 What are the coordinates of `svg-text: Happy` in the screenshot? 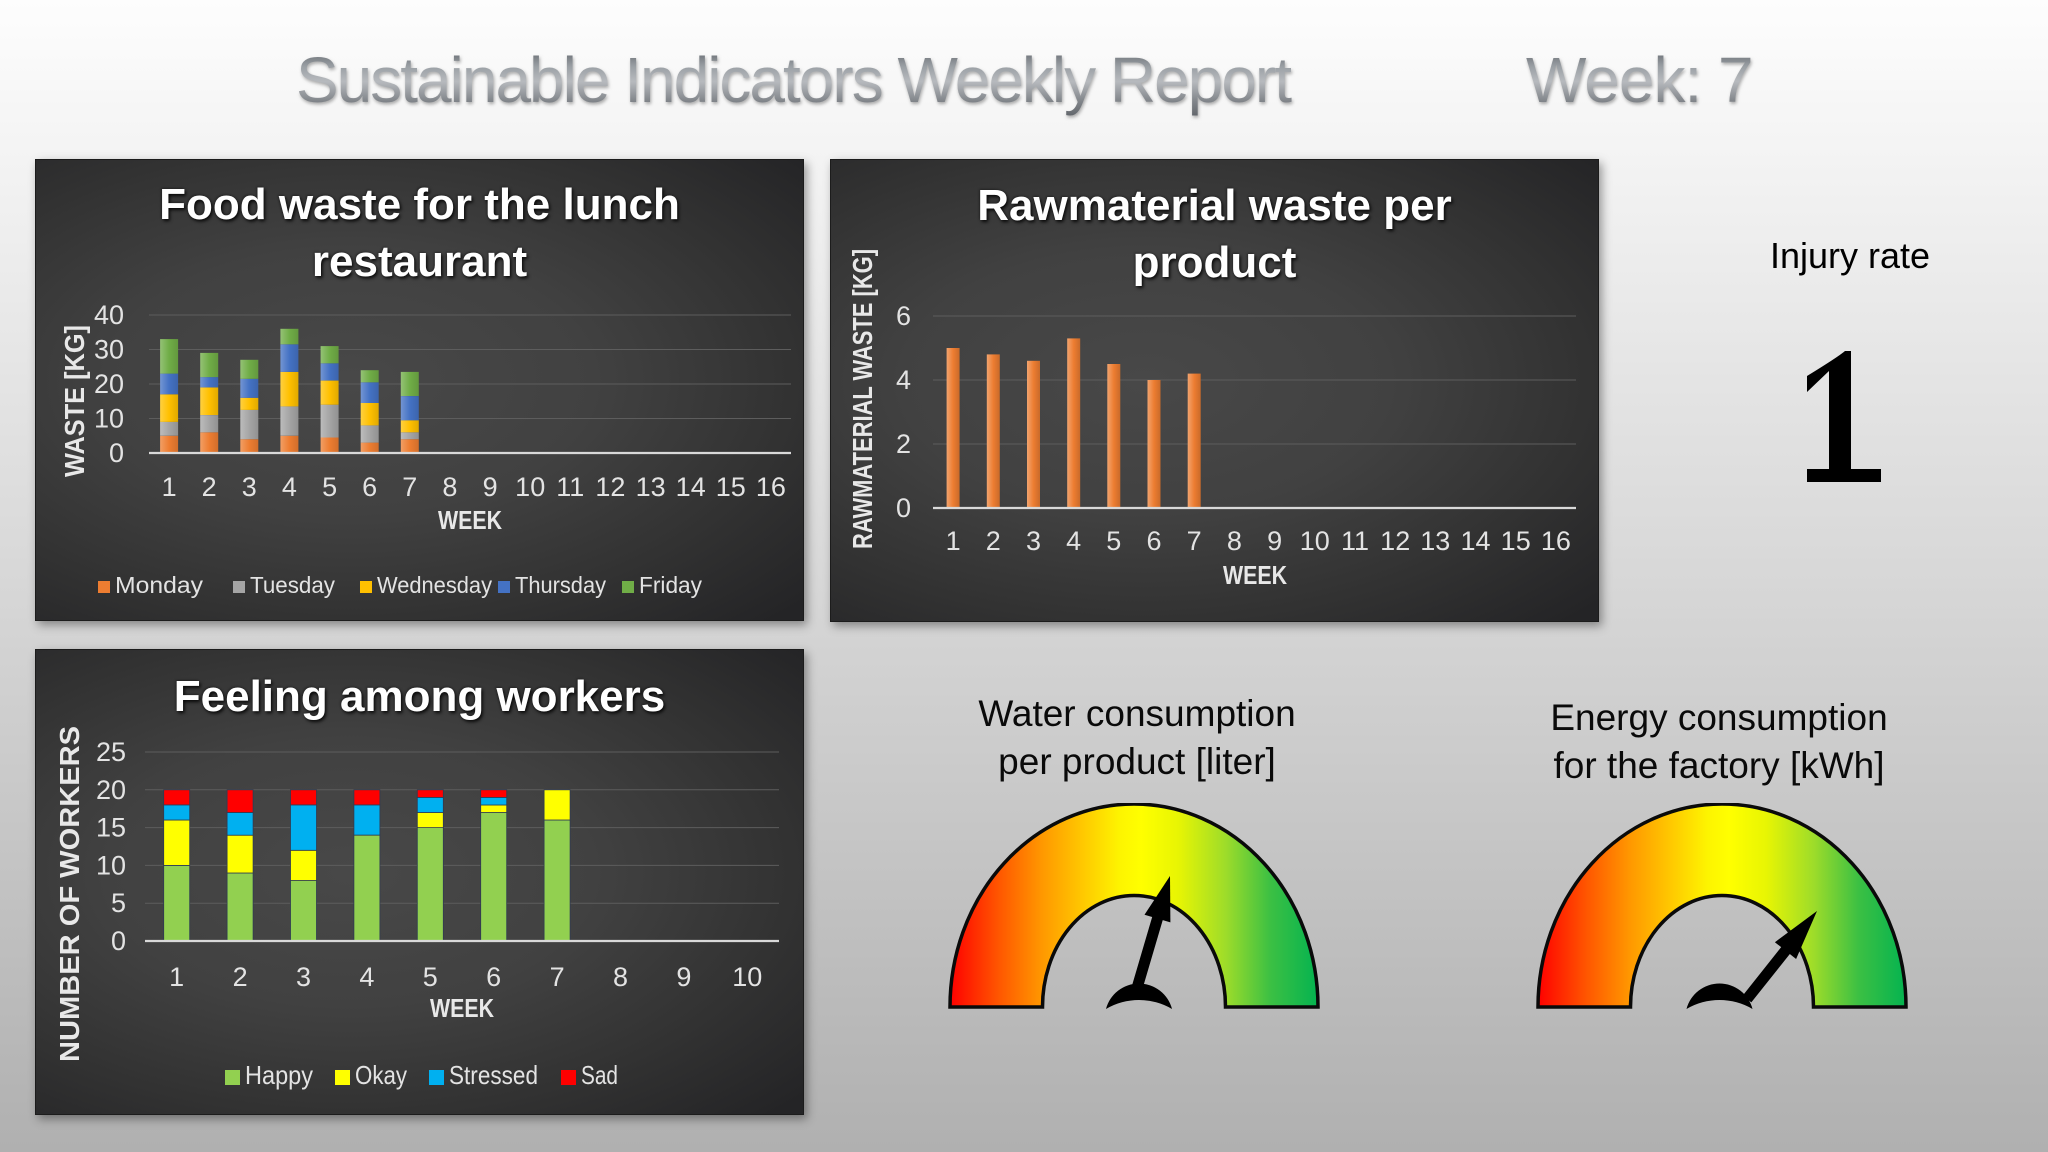 It's located at (279, 1075).